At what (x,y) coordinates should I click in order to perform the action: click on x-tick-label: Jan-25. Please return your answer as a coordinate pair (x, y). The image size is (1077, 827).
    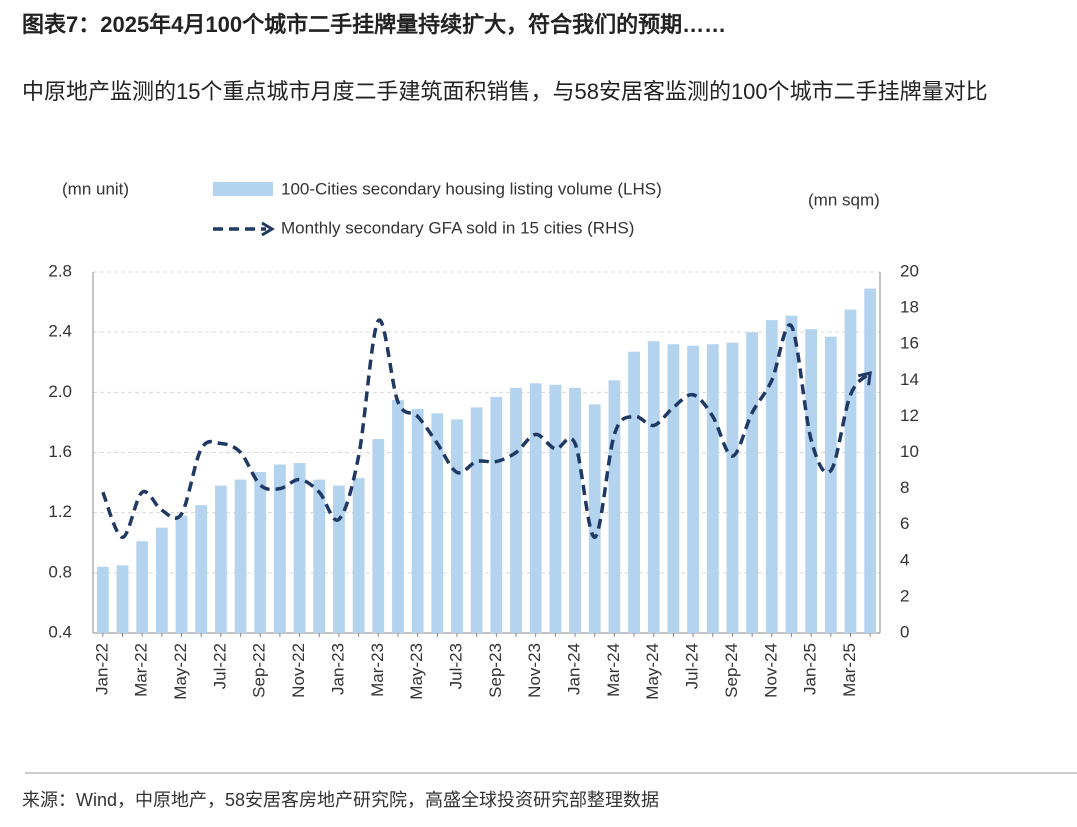
    Looking at the image, I should click on (810, 669).